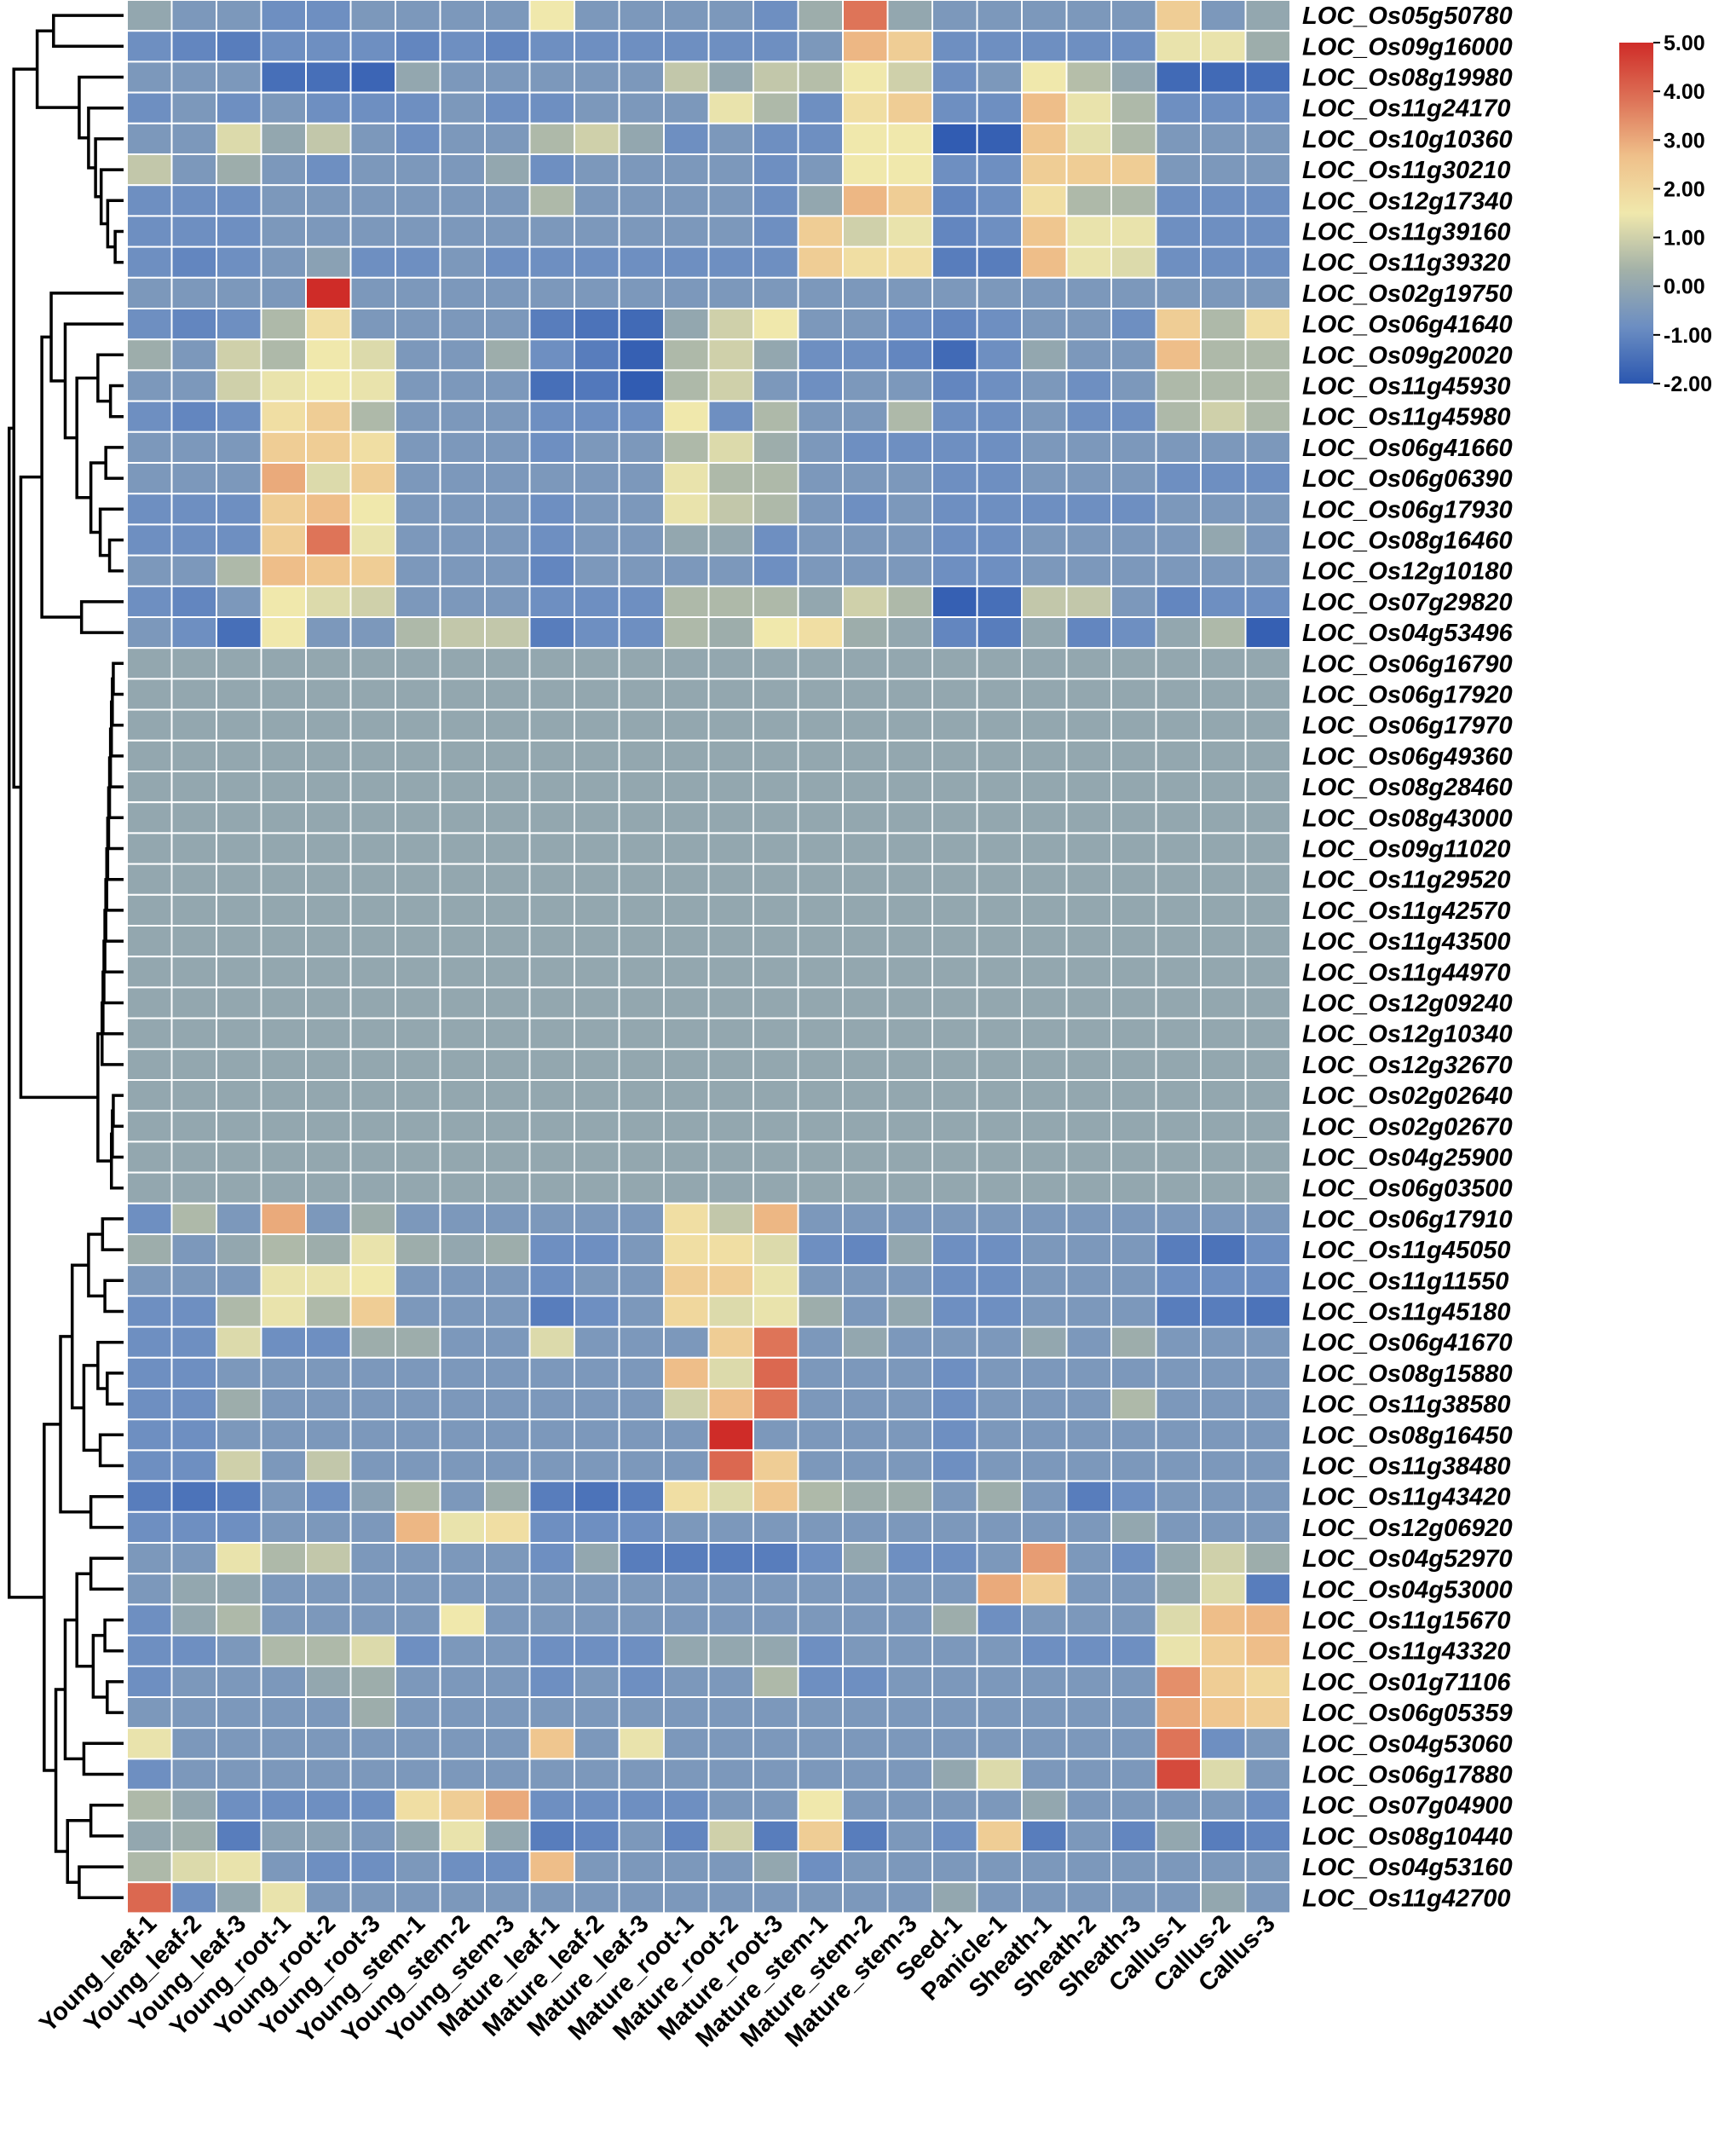 This screenshot has width=1736, height=2131. What do you see at coordinates (1406, 1312) in the screenshot?
I see `row-label: LOC_Os11g45180` at bounding box center [1406, 1312].